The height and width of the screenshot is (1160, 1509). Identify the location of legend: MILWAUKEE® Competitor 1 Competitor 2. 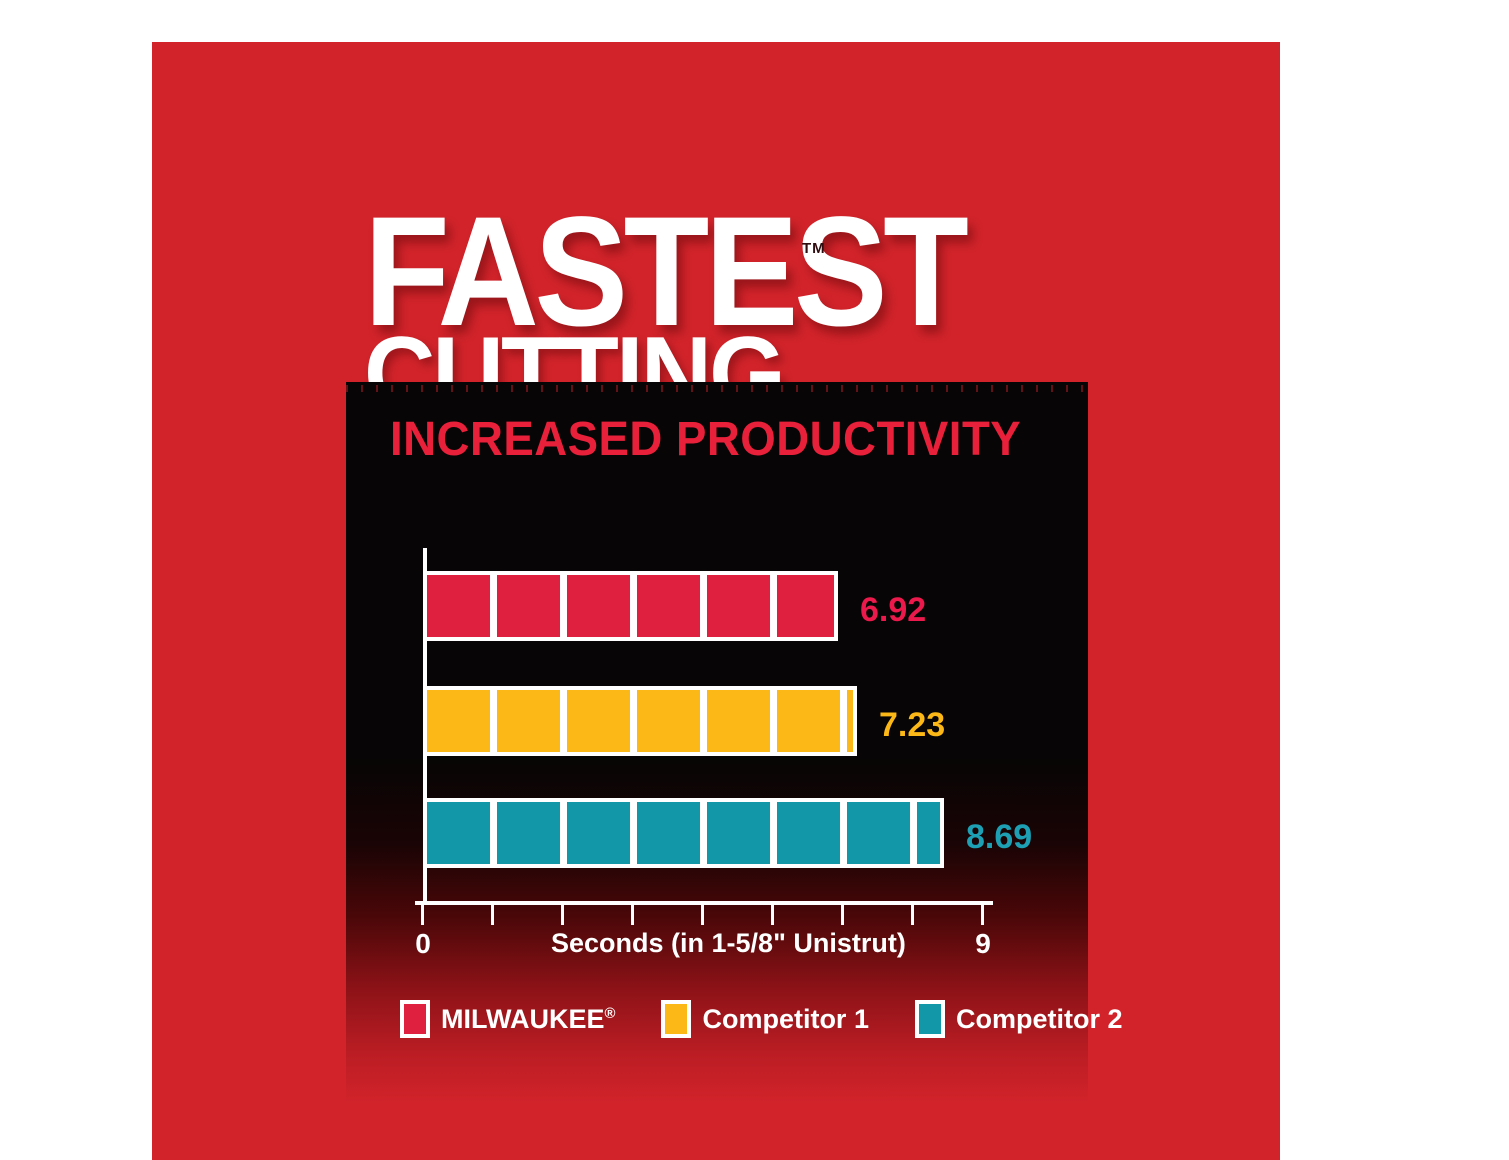
(761, 1019).